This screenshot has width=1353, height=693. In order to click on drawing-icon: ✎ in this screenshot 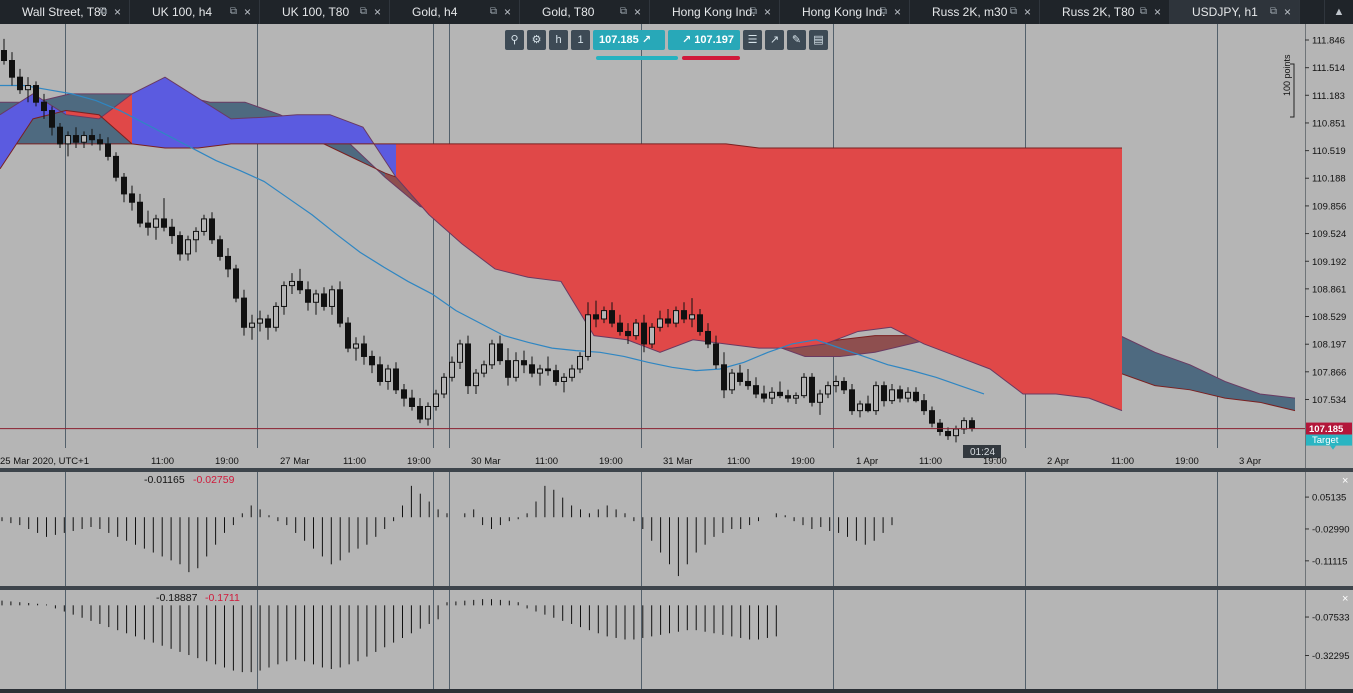, I will do `click(796, 40)`.